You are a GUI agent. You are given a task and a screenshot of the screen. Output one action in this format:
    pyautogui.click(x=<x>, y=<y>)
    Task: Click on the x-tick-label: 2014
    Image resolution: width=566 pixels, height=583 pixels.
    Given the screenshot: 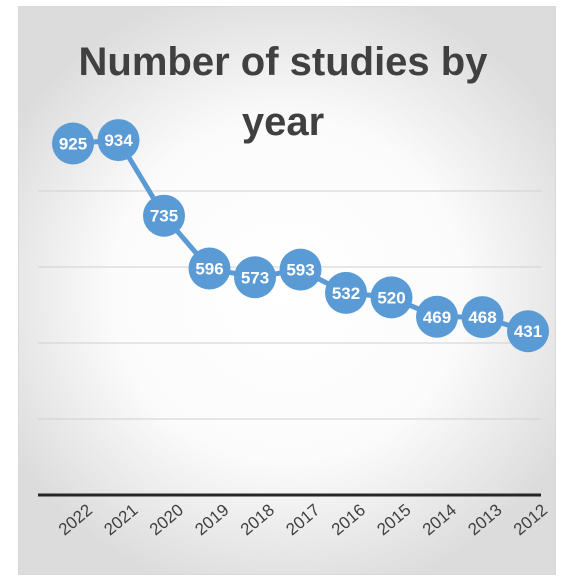 What is the action you would take?
    pyautogui.click(x=439, y=519)
    